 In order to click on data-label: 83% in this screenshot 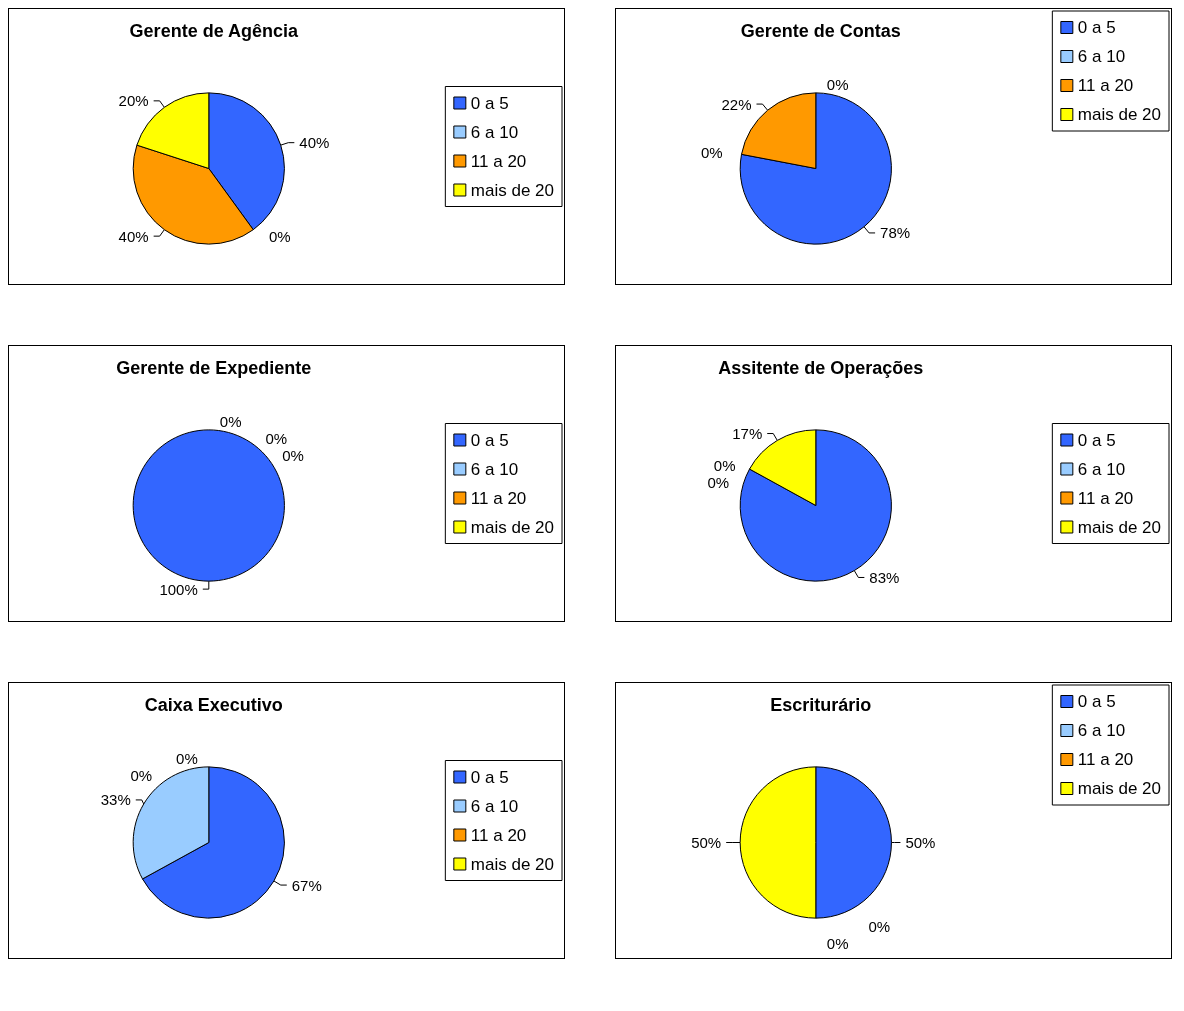, I will do `click(884, 577)`.